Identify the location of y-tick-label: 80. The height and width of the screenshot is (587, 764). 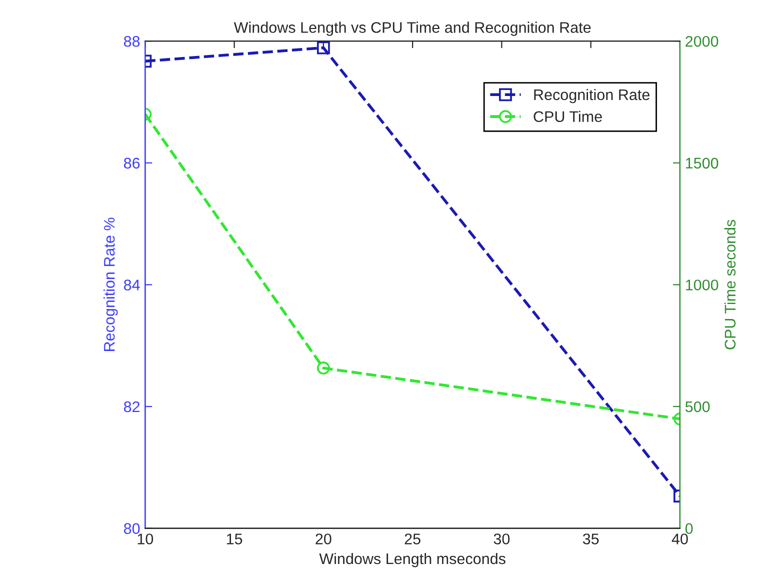
(132, 528).